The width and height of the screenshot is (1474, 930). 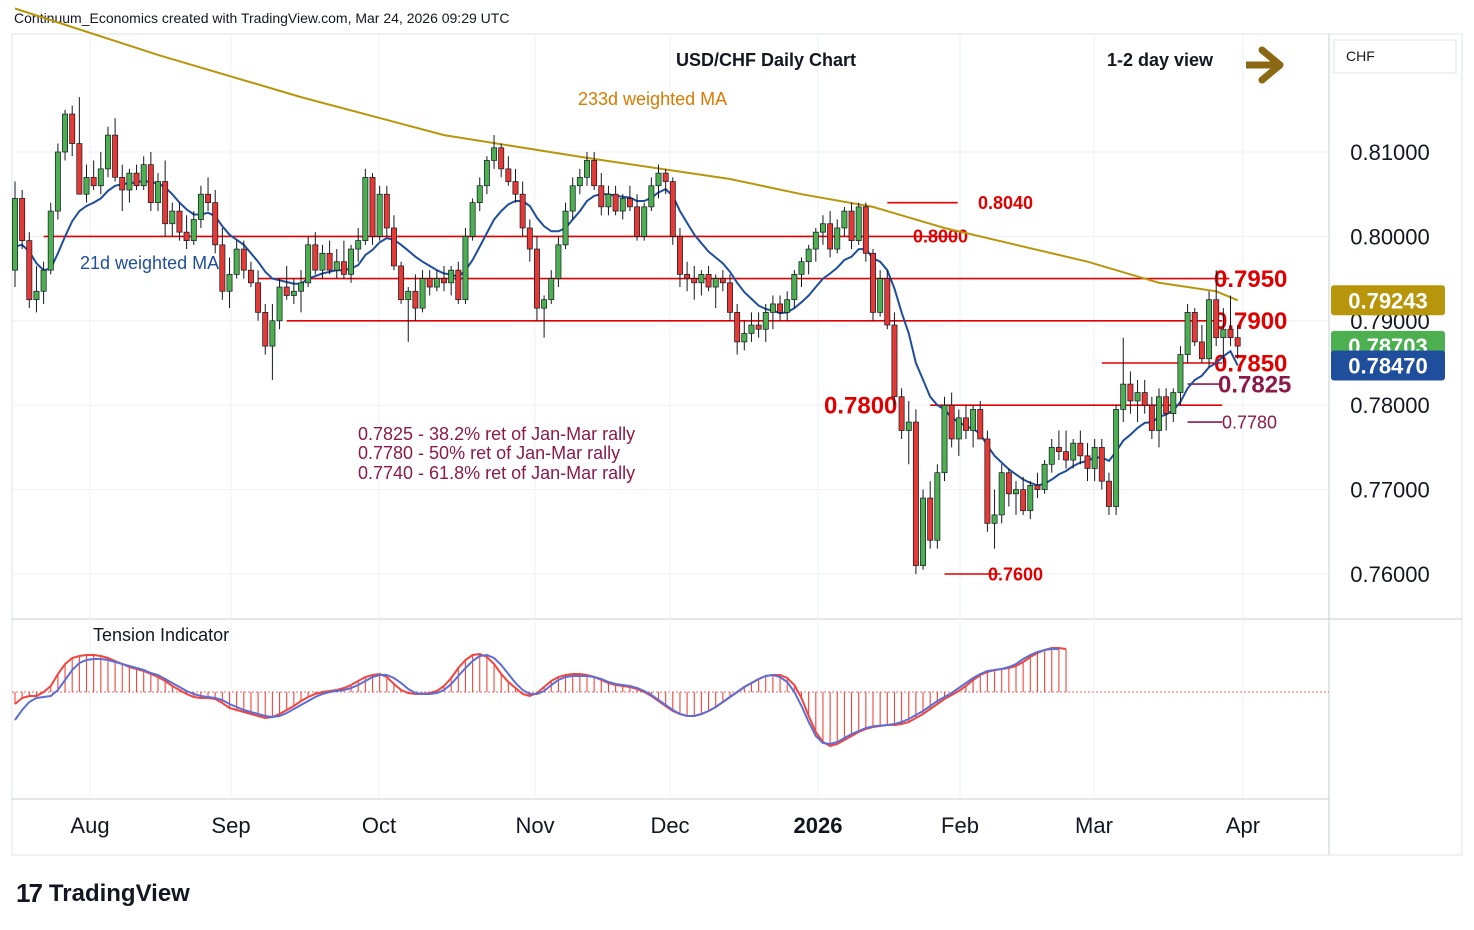 What do you see at coordinates (1250, 279) in the screenshot?
I see `level-label: 0.7950` at bounding box center [1250, 279].